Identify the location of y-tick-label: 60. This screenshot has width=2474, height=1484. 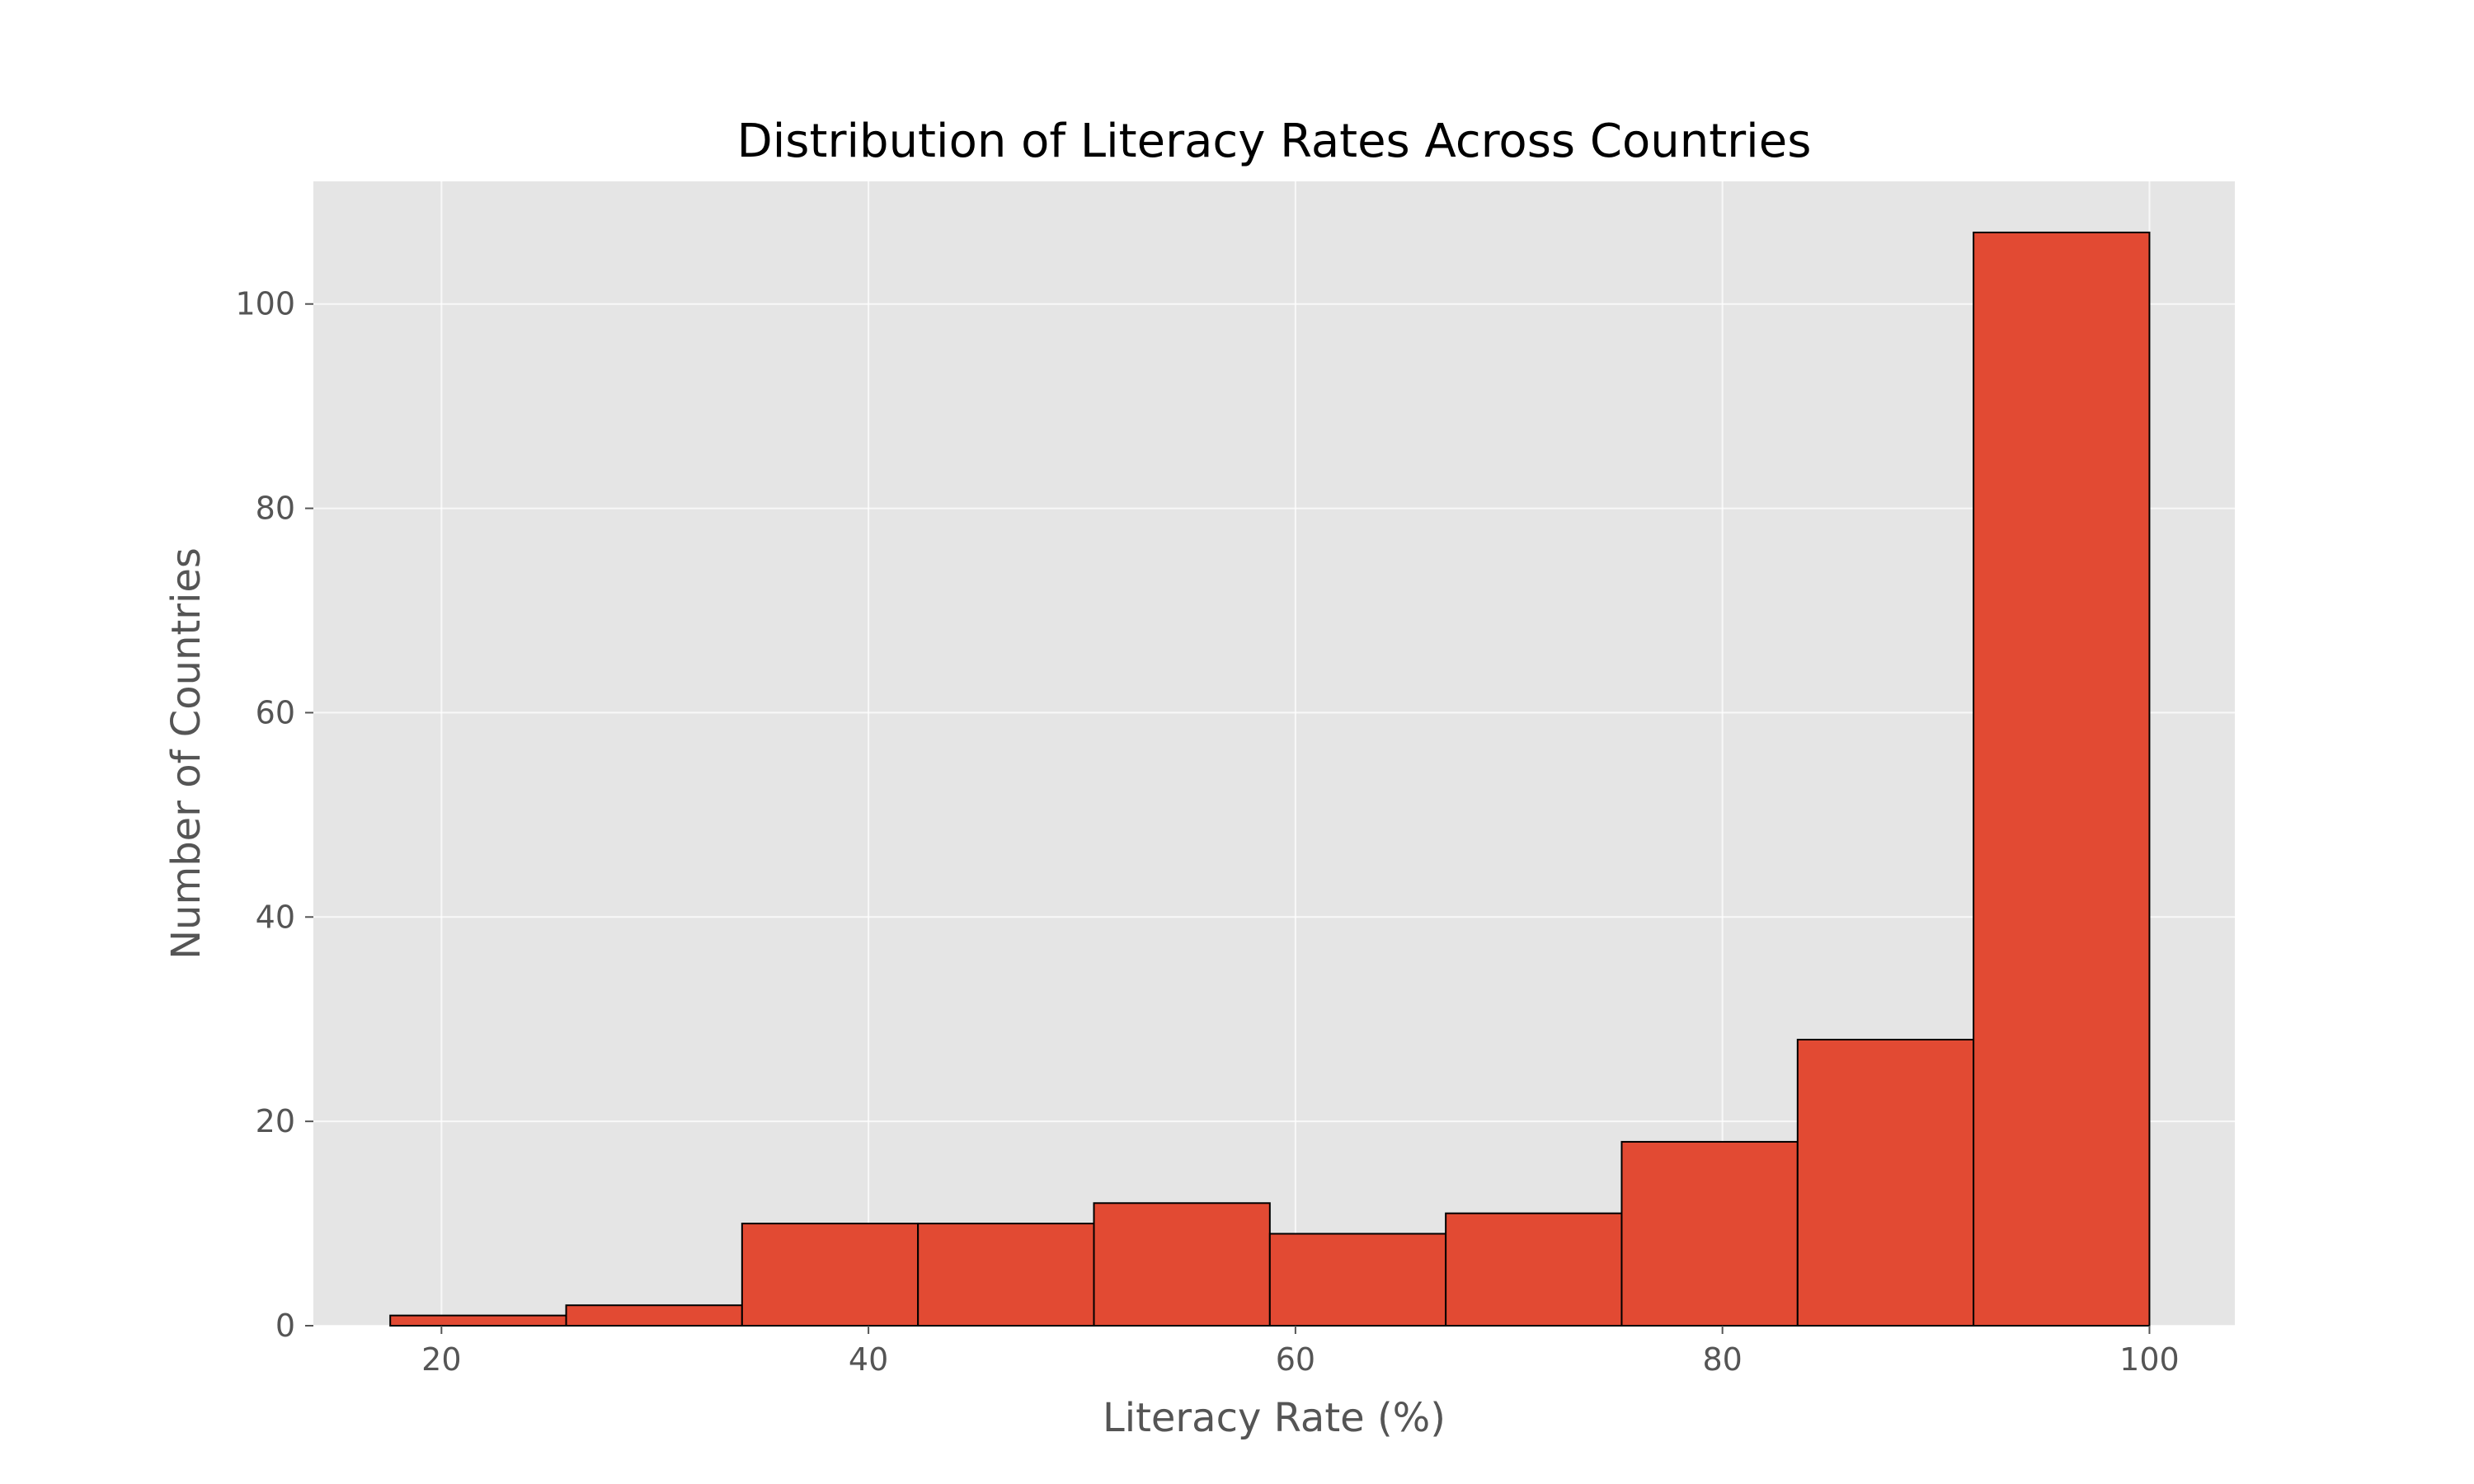
(275, 712).